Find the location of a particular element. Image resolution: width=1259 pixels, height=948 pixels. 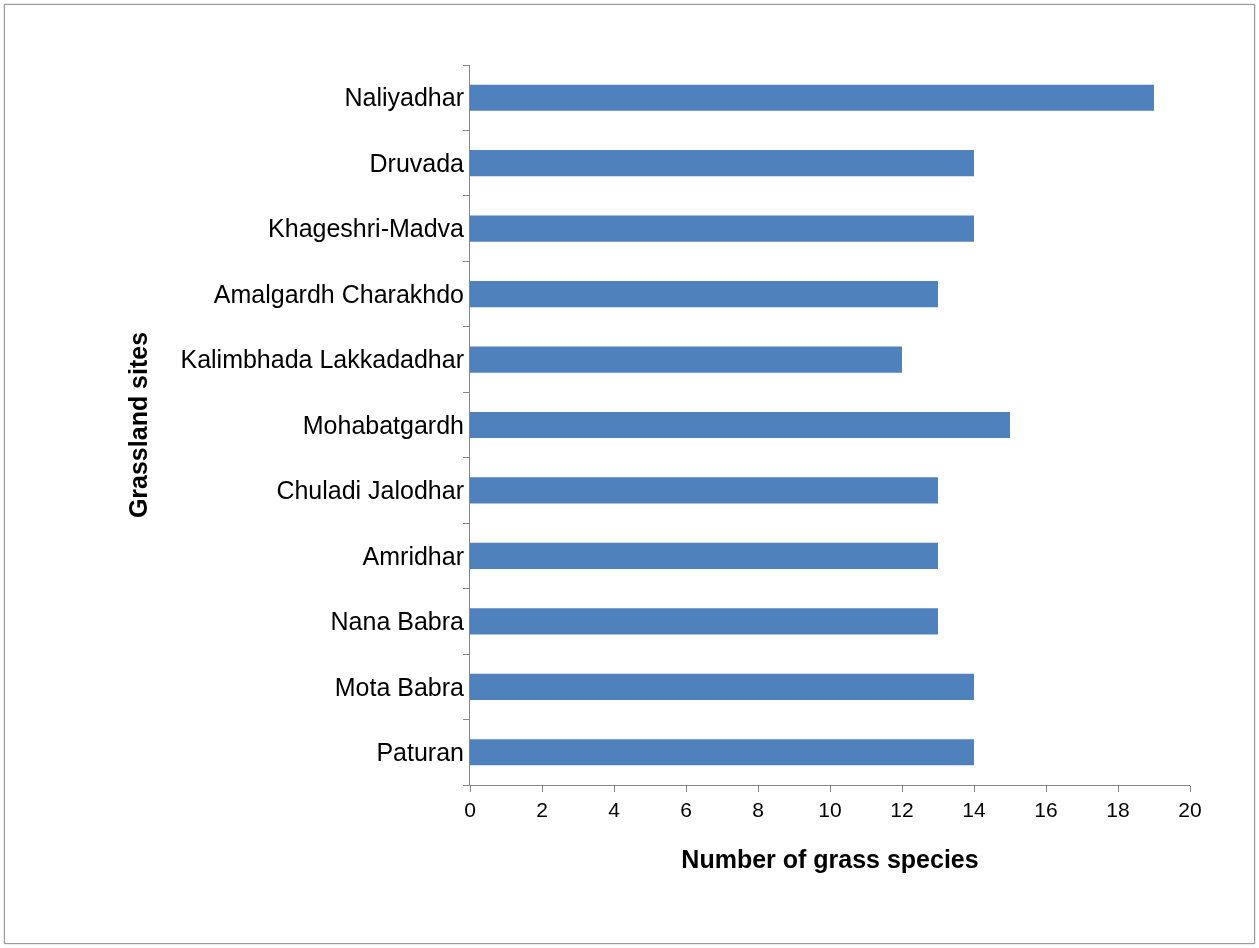

x-tick-label: 10 is located at coordinates (830, 810).